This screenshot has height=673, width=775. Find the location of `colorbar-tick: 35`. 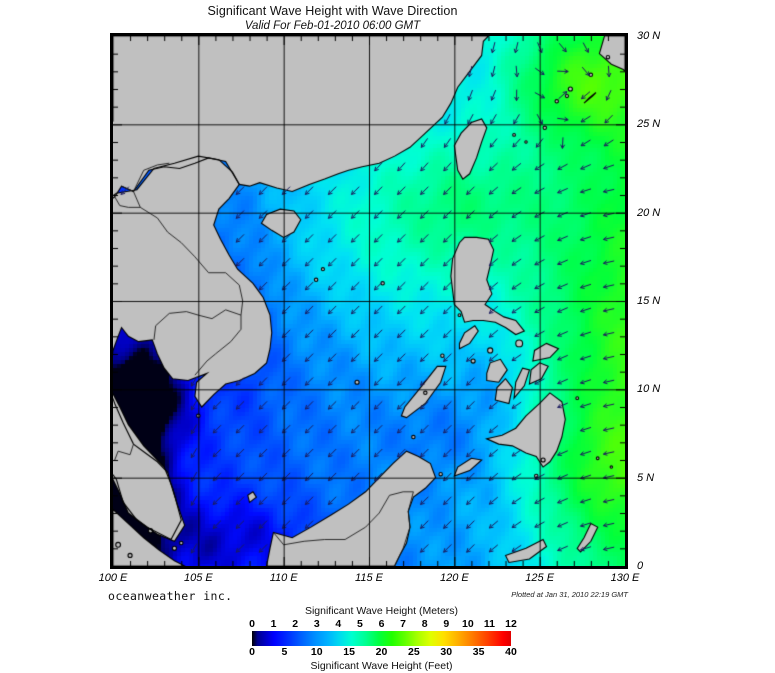

colorbar-tick: 35 is located at coordinates (478, 652).